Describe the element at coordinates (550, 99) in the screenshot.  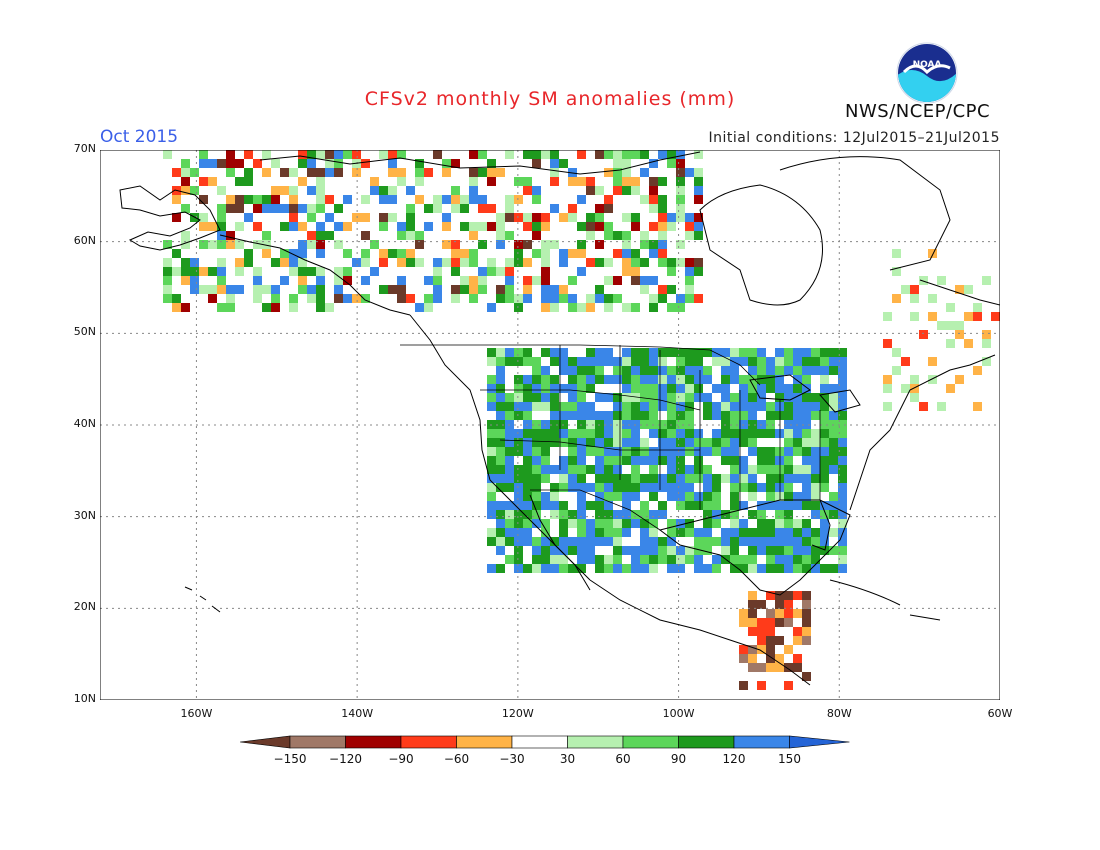
I see `chart-title: CFSv2 monthly SM anomalies (mm)` at that location.